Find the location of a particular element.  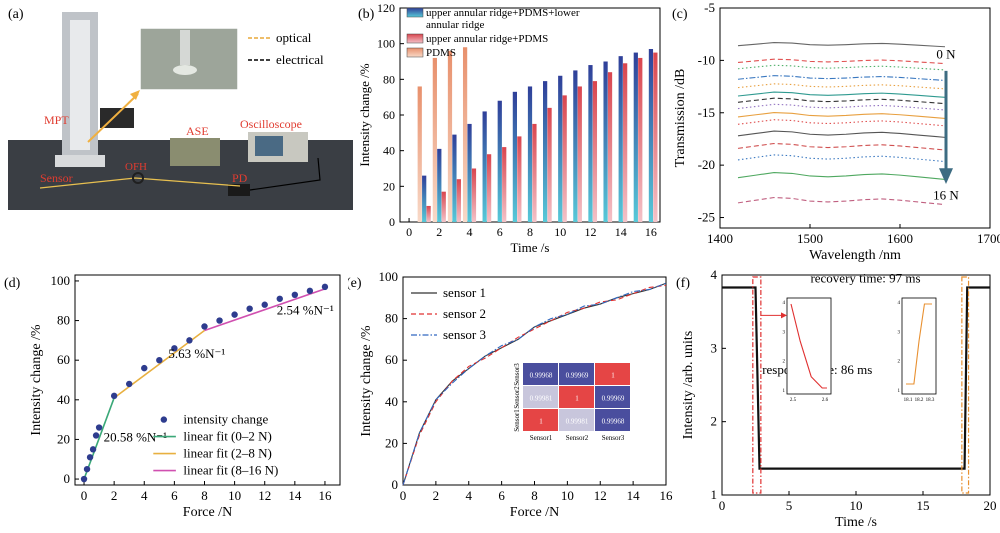

inset-recovery-trace is located at coordinates (919, 344).